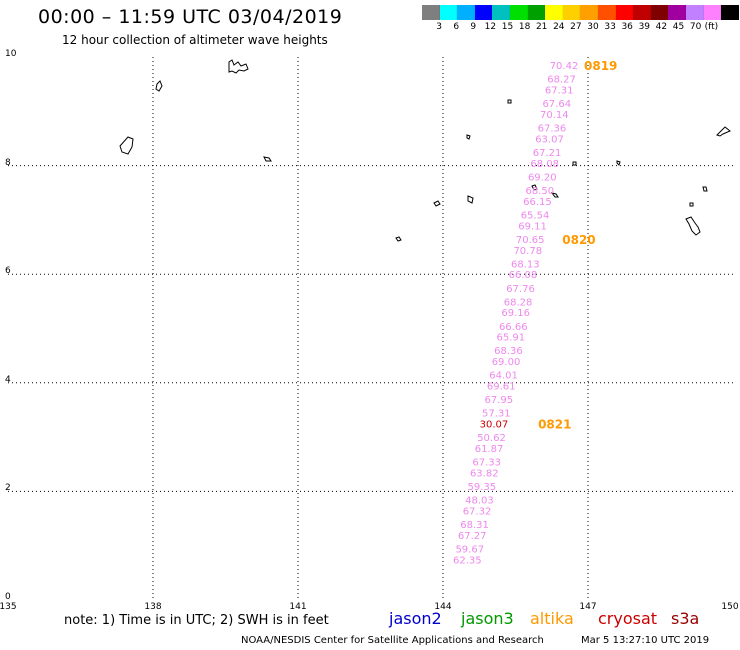 This screenshot has height=650, width=740. Describe the element at coordinates (489, 449) in the screenshot. I see `swh-value-label: 61.87` at that location.